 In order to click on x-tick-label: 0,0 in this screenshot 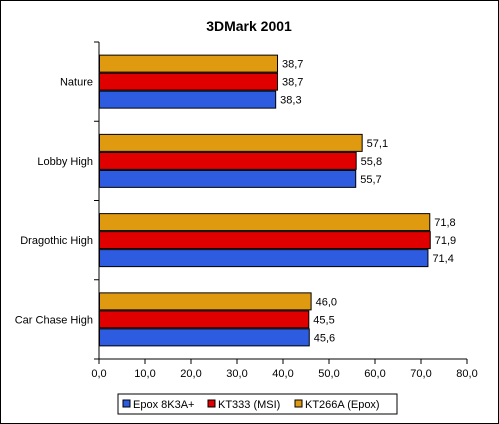, I will do `click(98, 374)`.